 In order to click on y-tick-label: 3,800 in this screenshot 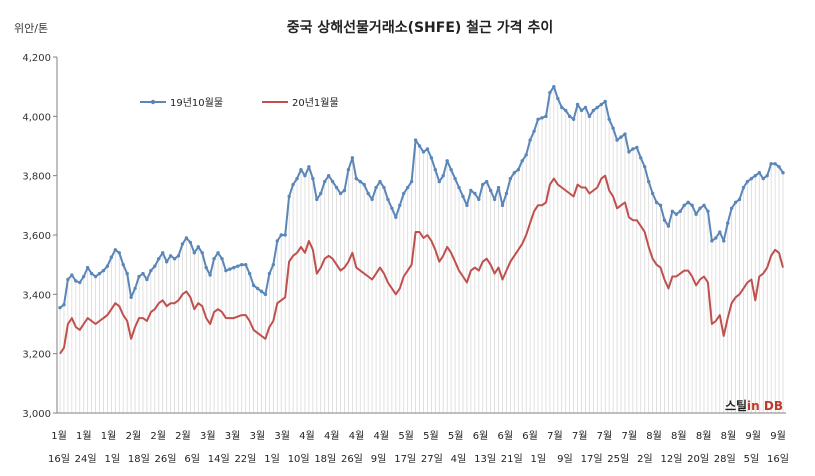, I will do `click(36, 177)`.